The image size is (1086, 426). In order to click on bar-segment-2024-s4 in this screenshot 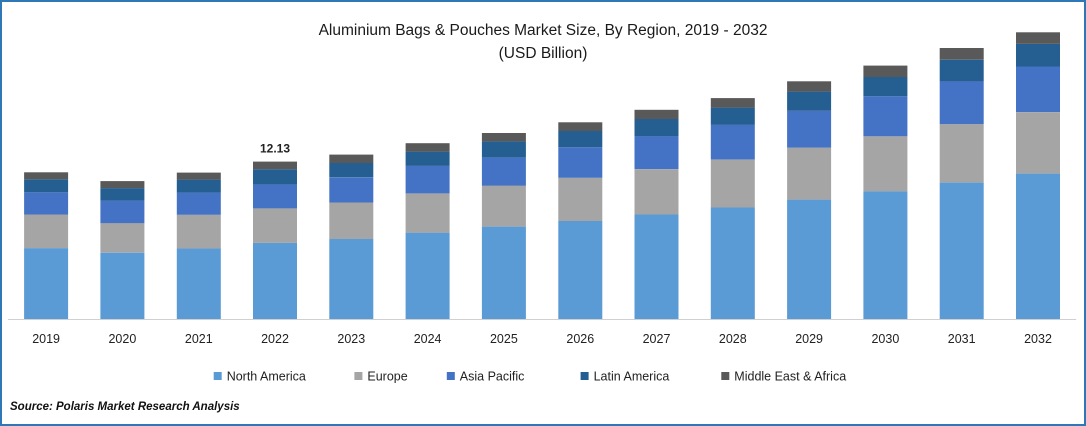, I will do `click(427, 147)`.